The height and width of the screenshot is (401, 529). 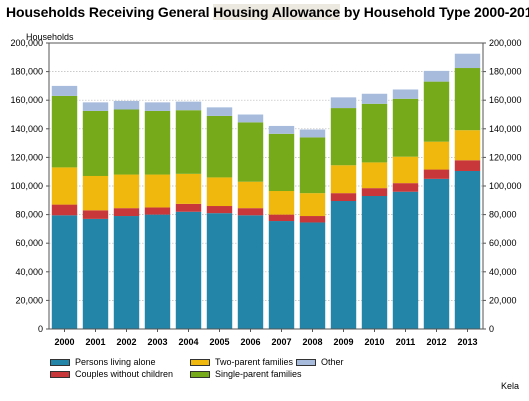 I want to click on x-tick-label: 2013, so click(x=467, y=342).